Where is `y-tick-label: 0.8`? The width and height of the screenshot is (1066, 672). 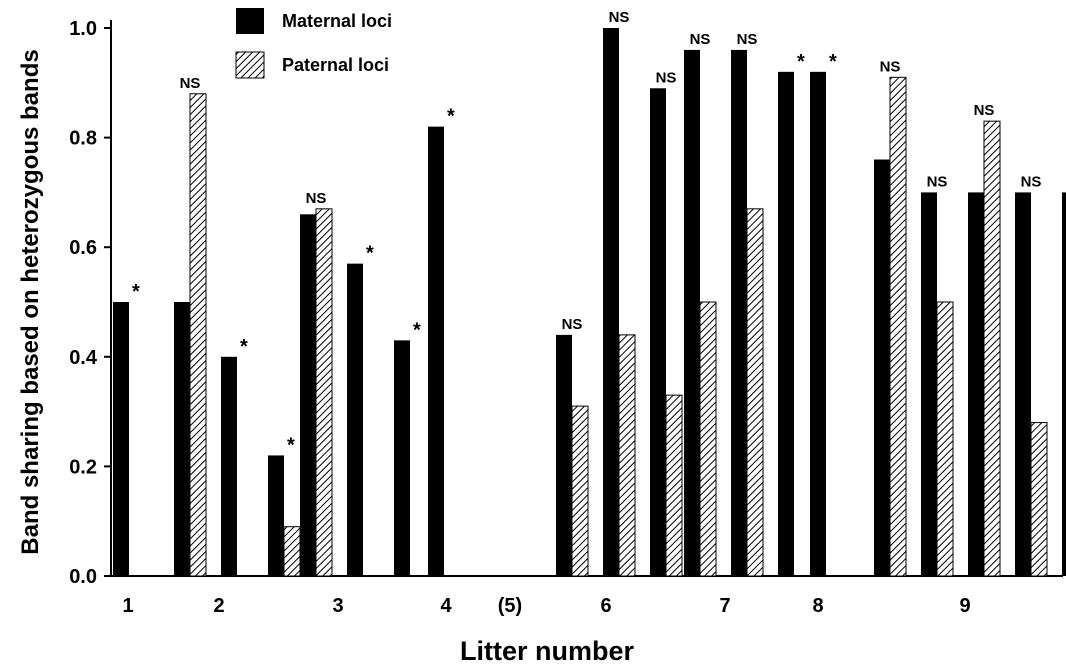
y-tick-label: 0.8 is located at coordinates (83, 139).